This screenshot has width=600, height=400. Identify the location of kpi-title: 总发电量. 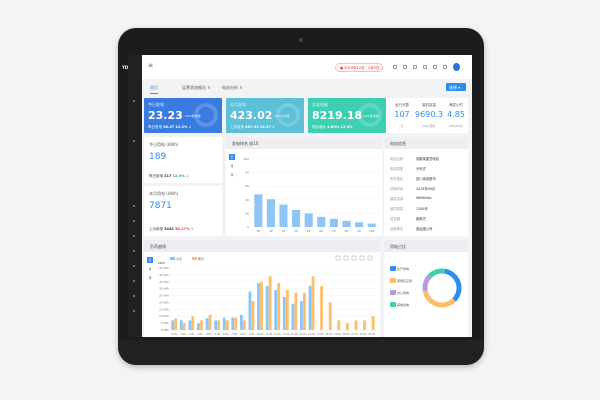
(320, 104).